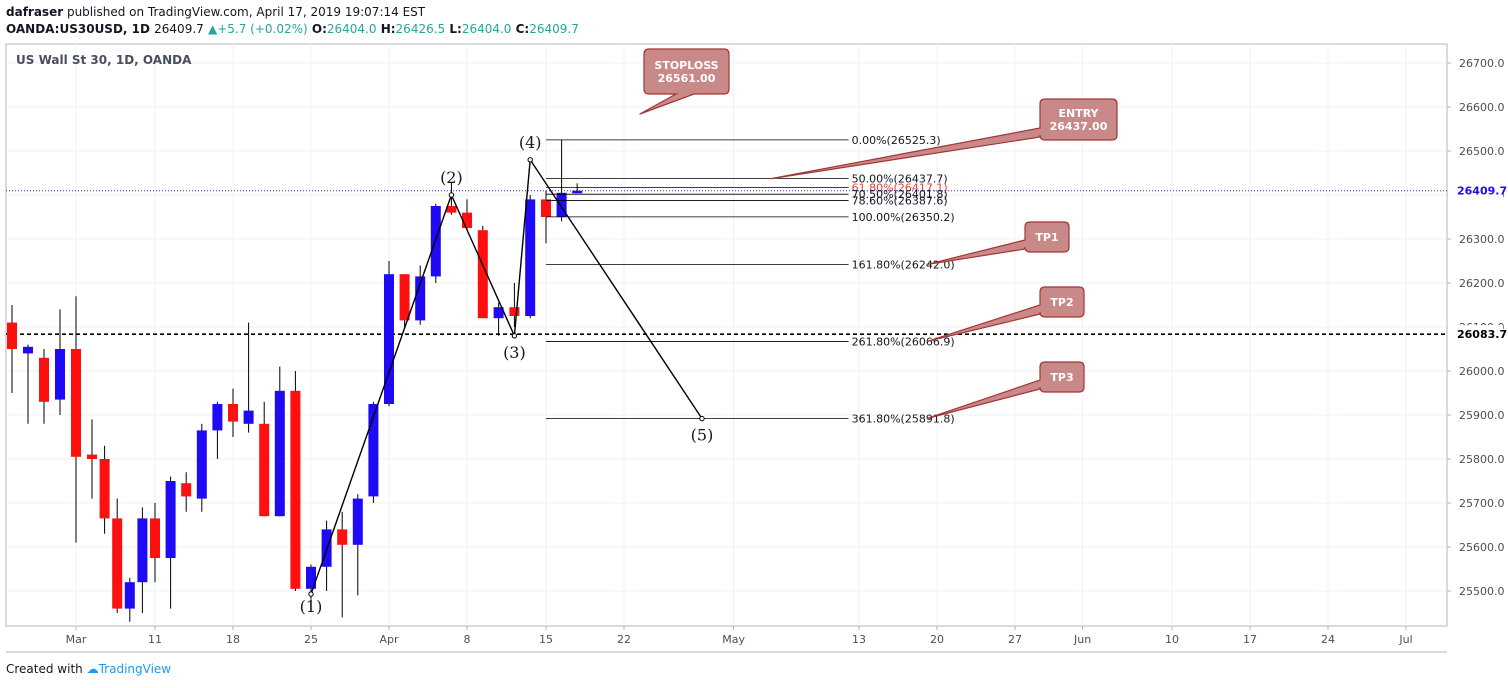 The image size is (1508, 688). What do you see at coordinates (104, 60) in the screenshot?
I see `chart-title: US Wall St 30, 1D, OANDA` at bounding box center [104, 60].